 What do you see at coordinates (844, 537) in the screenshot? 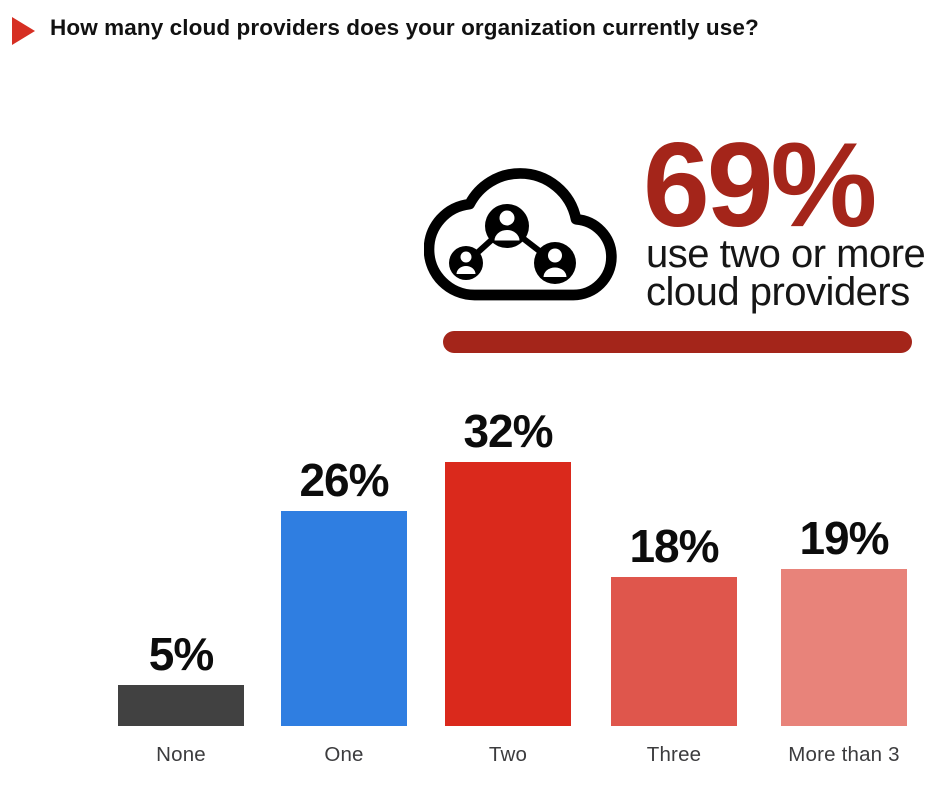
I see `bar-value-label: 19%` at bounding box center [844, 537].